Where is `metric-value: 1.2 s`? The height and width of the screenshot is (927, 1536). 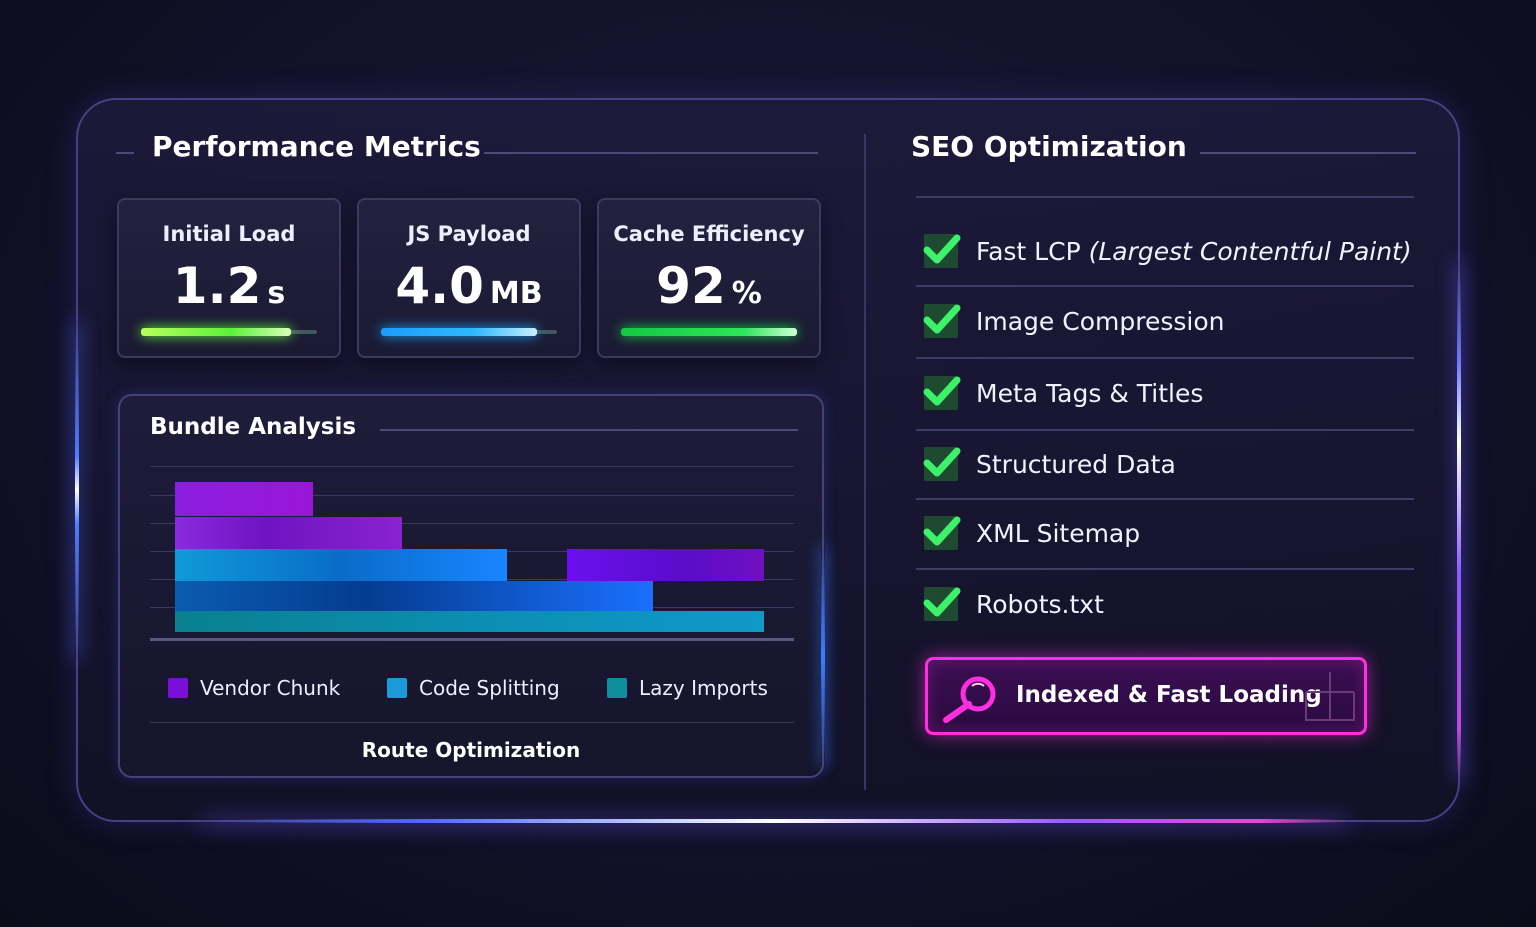
metric-value: 1.2 s is located at coordinates (229, 286).